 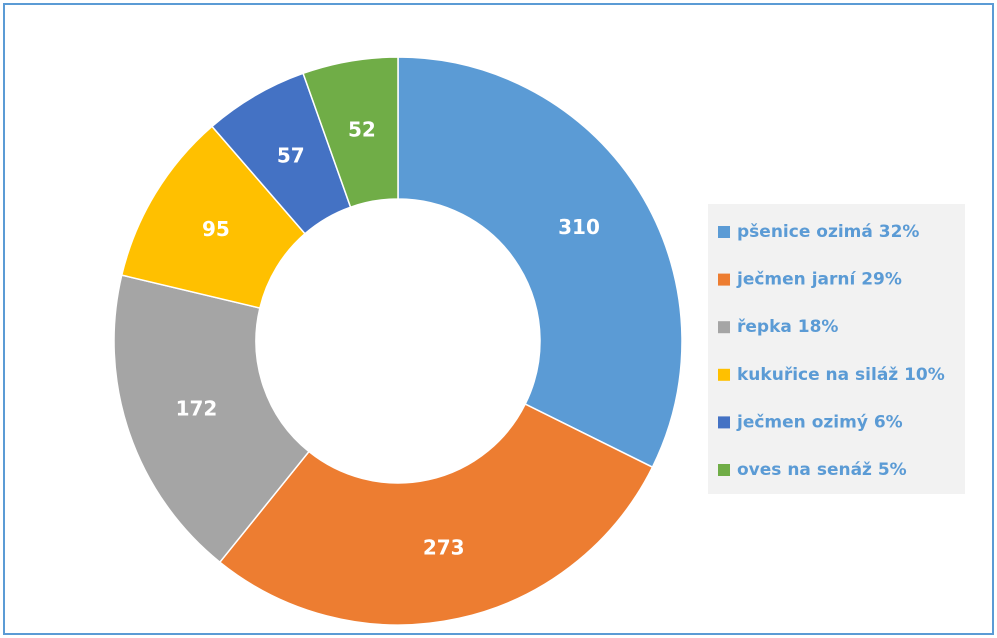 What do you see at coordinates (579, 227) in the screenshot?
I see `data-label: 310` at bounding box center [579, 227].